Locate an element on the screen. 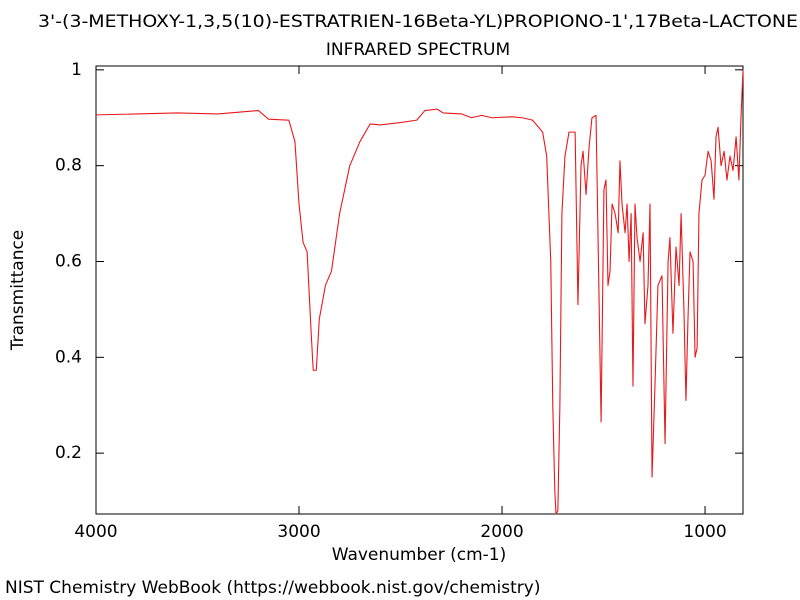  y-tick-label: 0.8 is located at coordinates (68, 166).